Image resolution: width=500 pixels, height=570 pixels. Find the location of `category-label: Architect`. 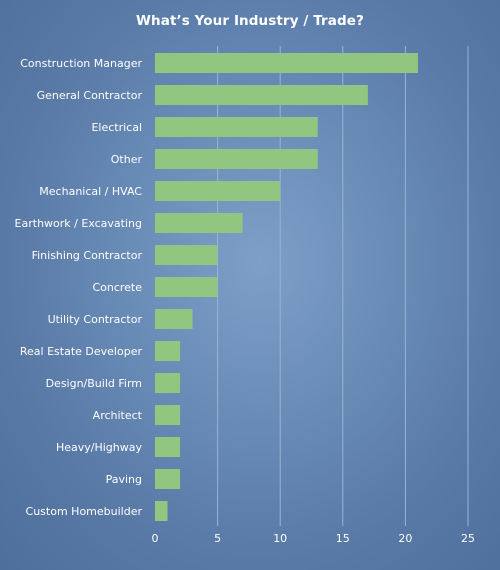

category-label: Architect is located at coordinates (118, 415).